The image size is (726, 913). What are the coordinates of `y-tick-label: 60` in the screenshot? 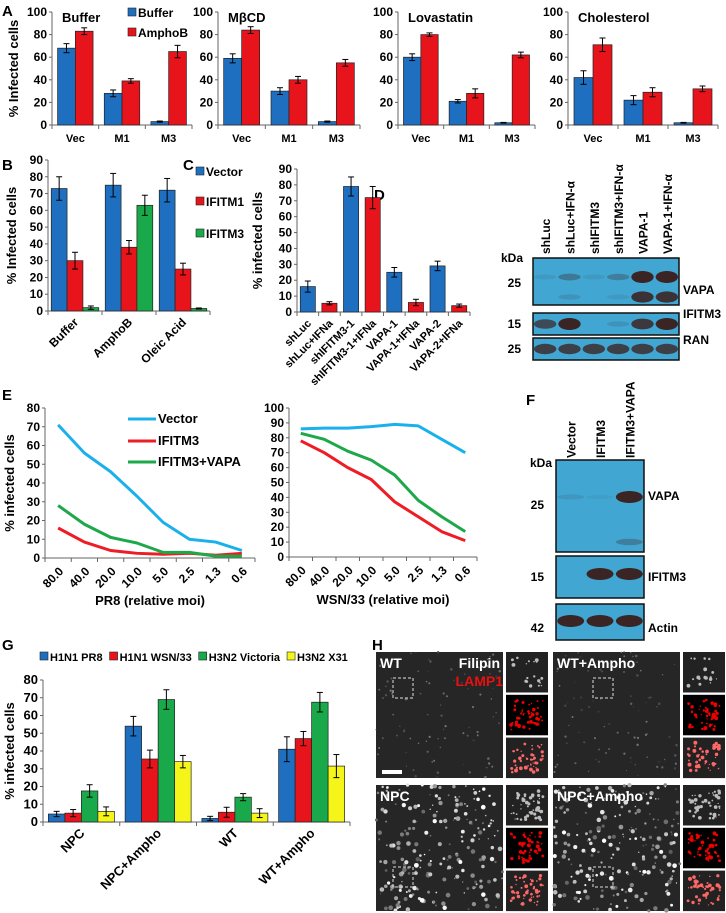 It's located at (207, 57).